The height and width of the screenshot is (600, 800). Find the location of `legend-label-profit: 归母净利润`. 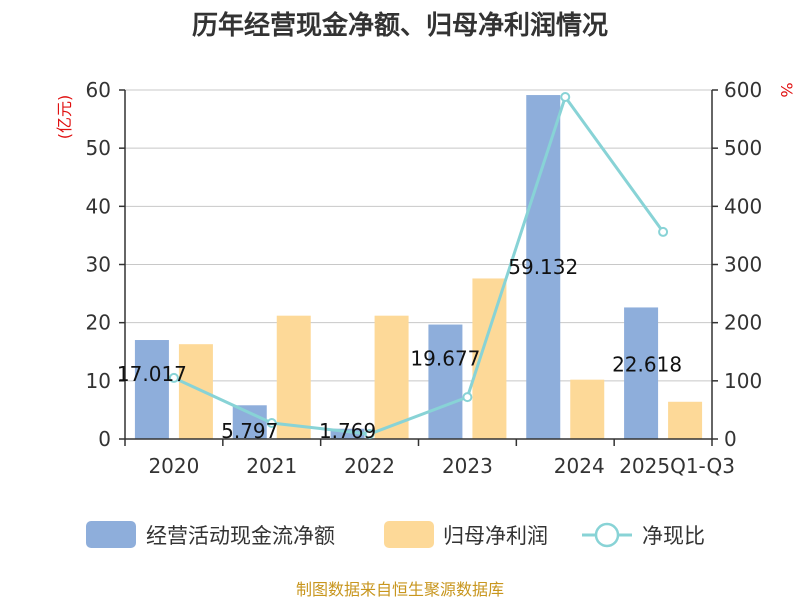

legend-label-profit: 归母净利润 is located at coordinates (495, 536).